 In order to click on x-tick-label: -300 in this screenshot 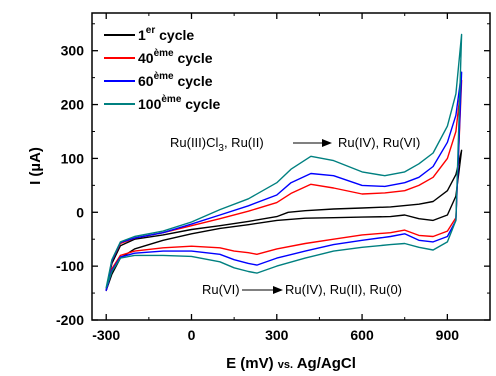, I will do `click(106, 335)`.